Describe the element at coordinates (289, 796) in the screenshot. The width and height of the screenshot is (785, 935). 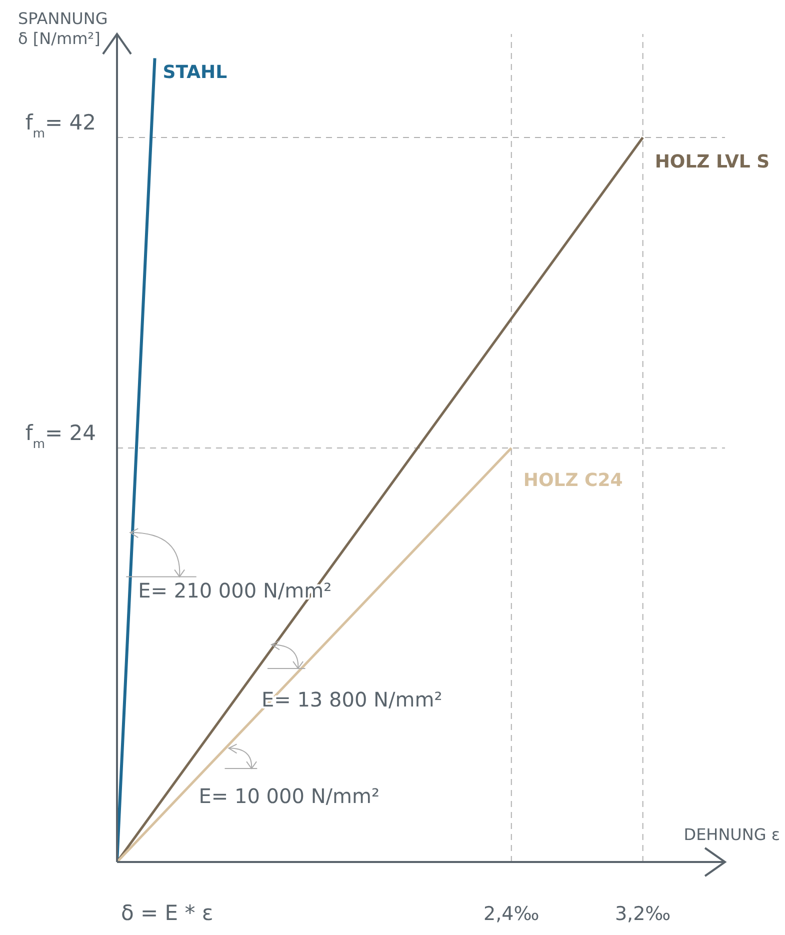
I see `annotation: E= 10 000 N/mm²` at that location.